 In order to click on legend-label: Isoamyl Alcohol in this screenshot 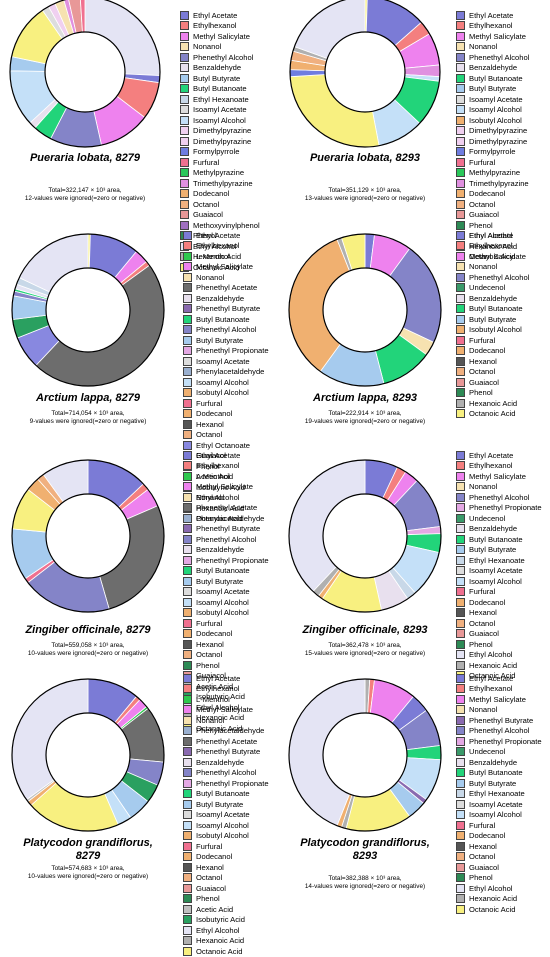, I will do `click(495, 815)`.